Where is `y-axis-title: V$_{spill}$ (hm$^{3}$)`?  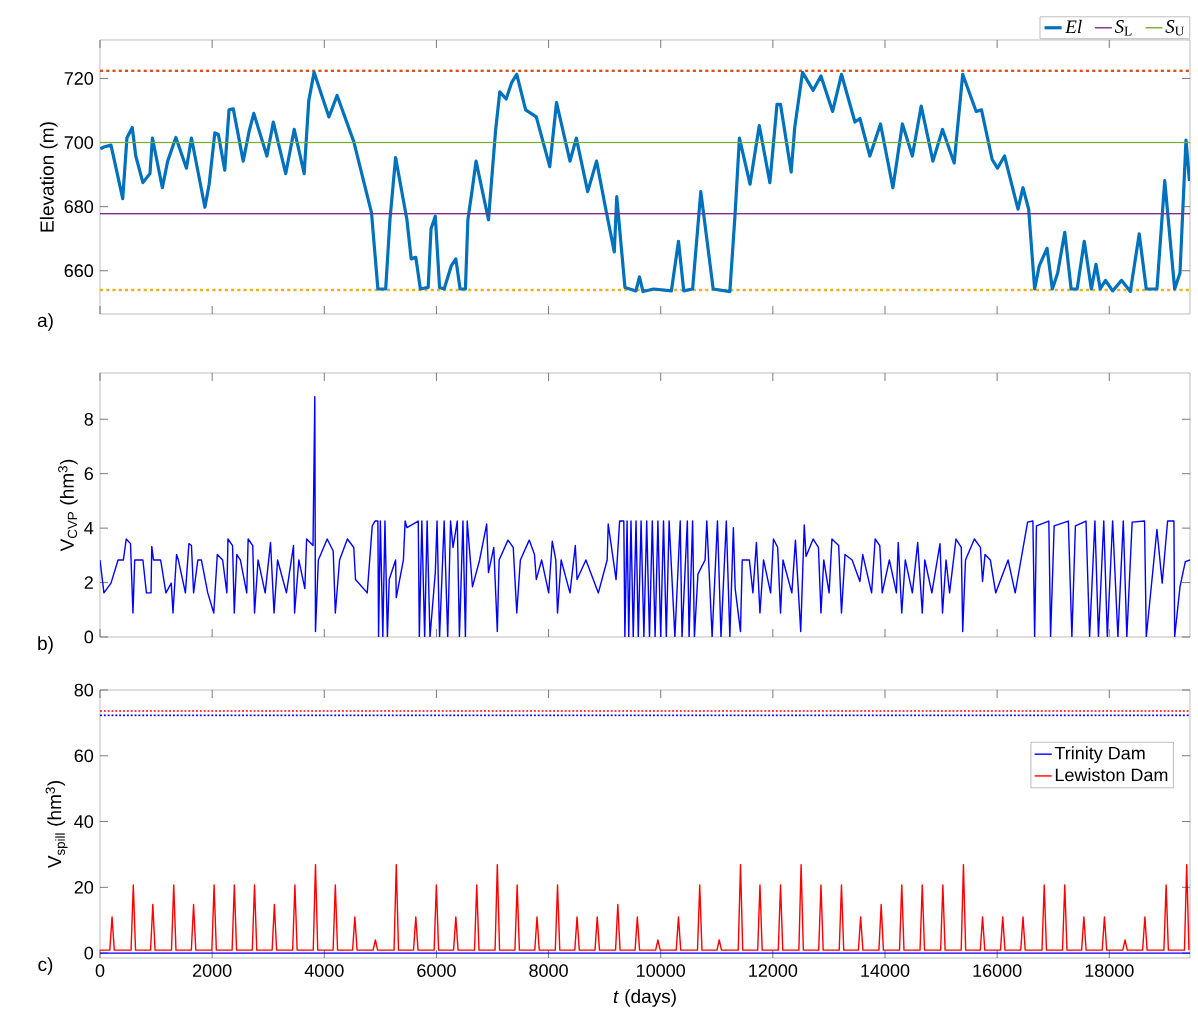 y-axis-title: V$_{spill}$ (hm$^{3}$) is located at coordinates (56, 825).